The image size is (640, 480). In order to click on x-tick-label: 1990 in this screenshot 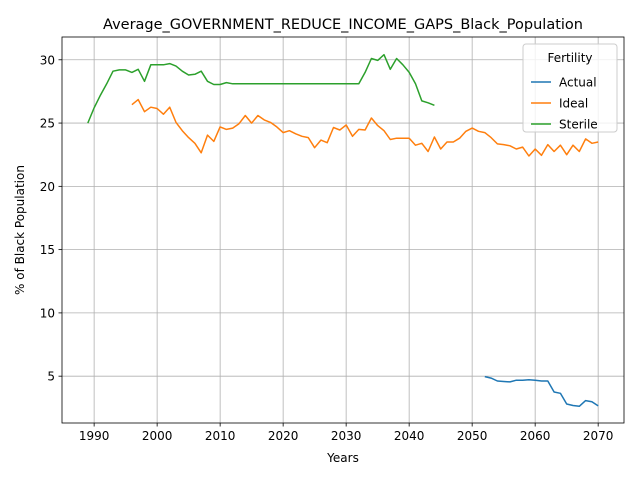, I will do `click(94, 436)`.